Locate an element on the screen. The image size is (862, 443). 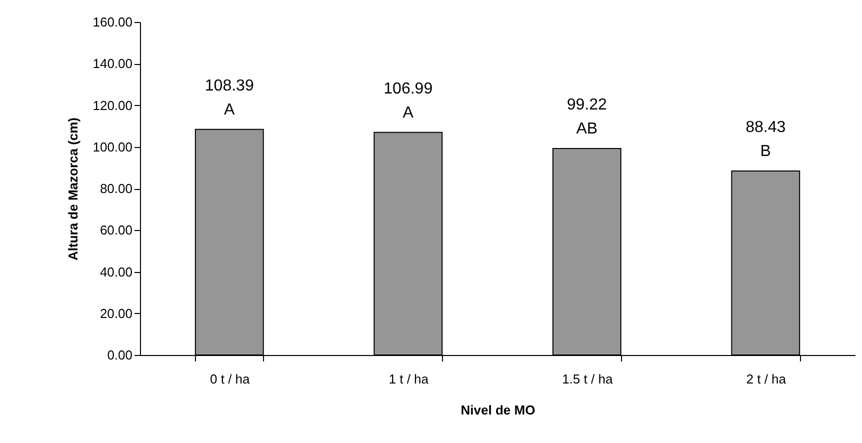
y-tick-label: 140.00 is located at coordinates (112, 64).